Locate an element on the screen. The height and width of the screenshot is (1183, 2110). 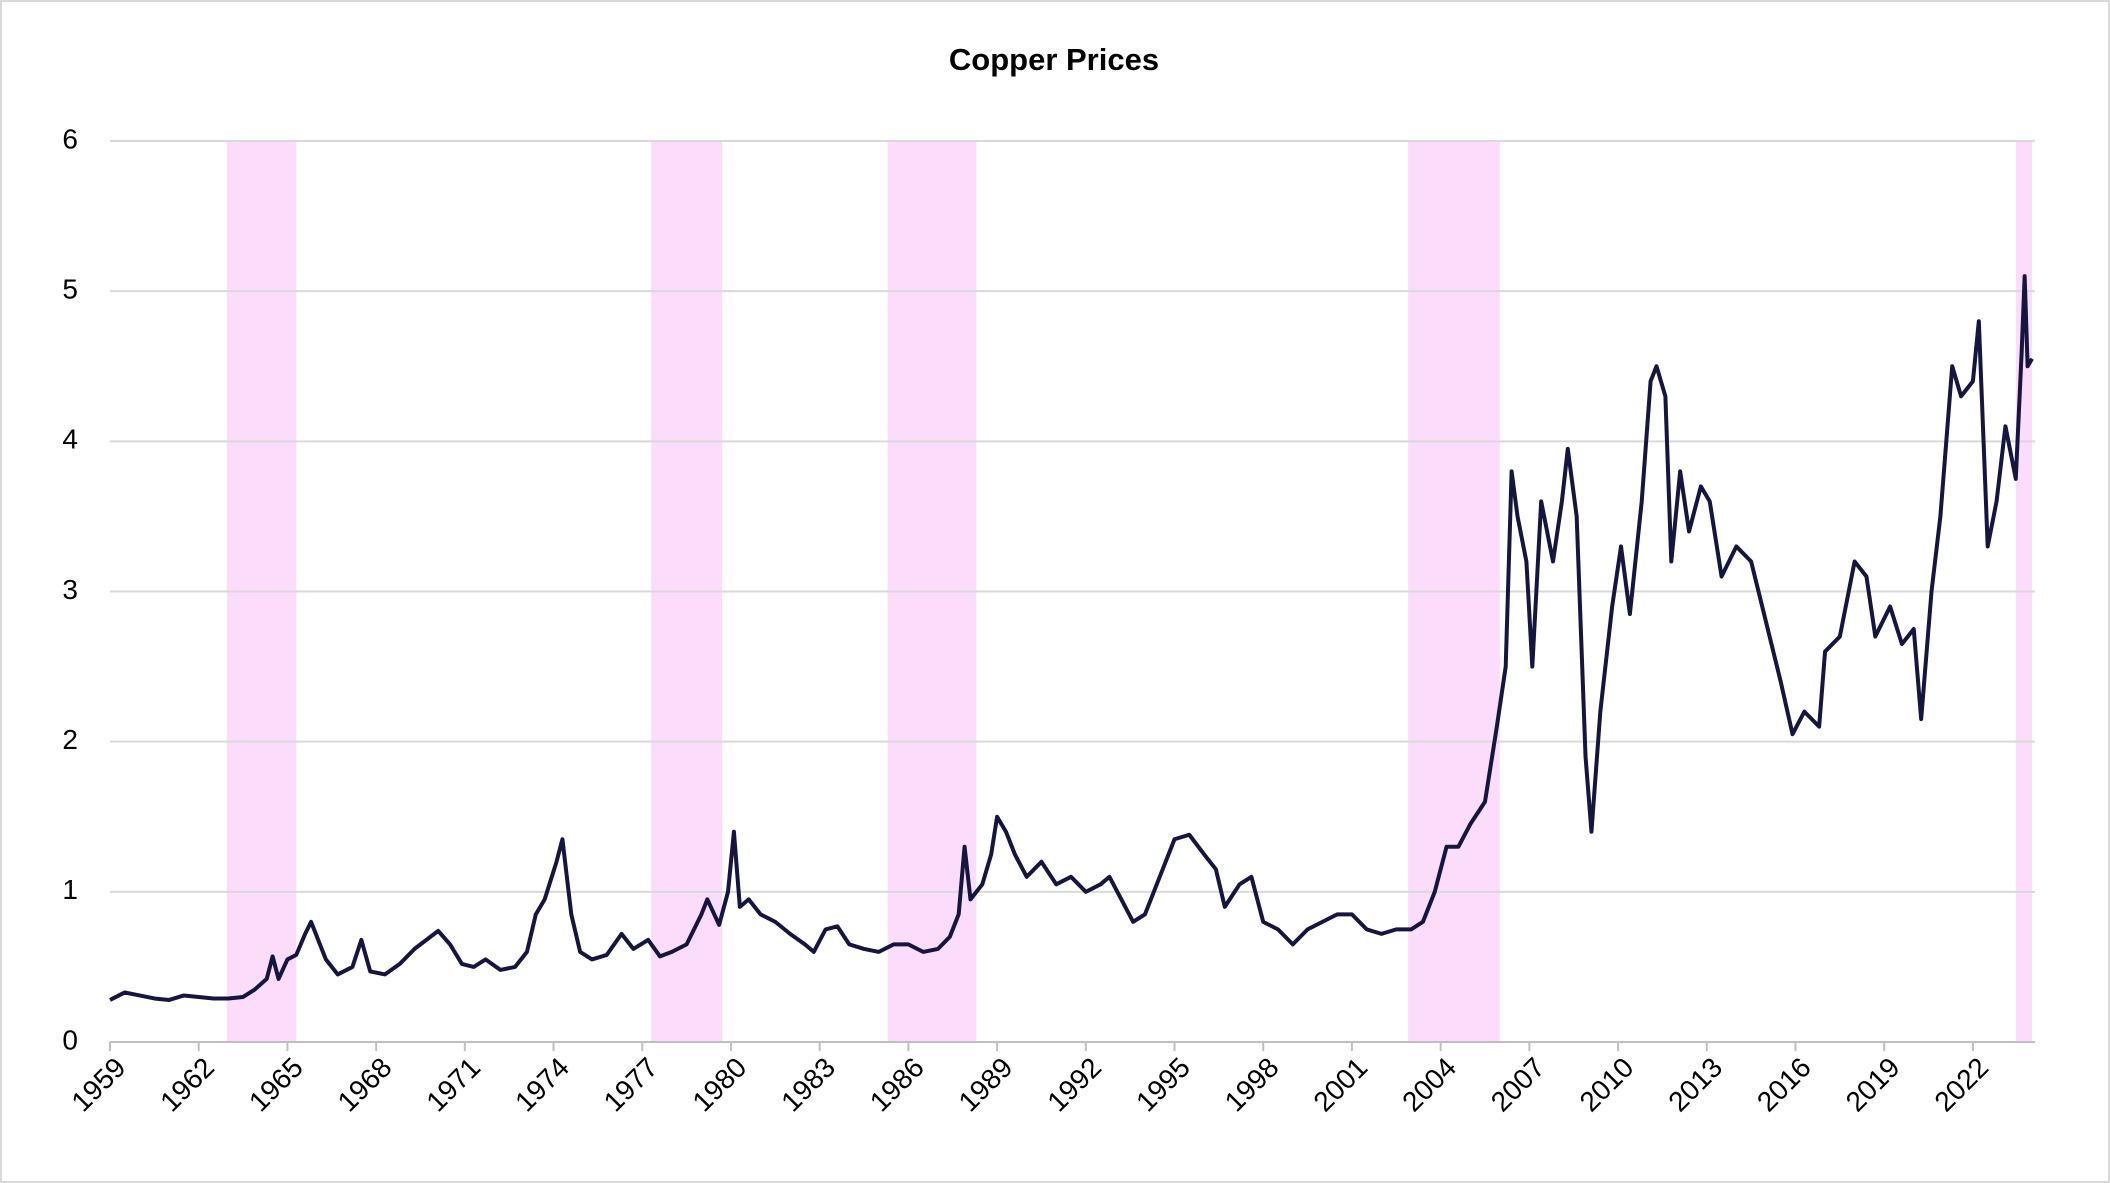
y-tick-label: 0 is located at coordinates (70, 1039).